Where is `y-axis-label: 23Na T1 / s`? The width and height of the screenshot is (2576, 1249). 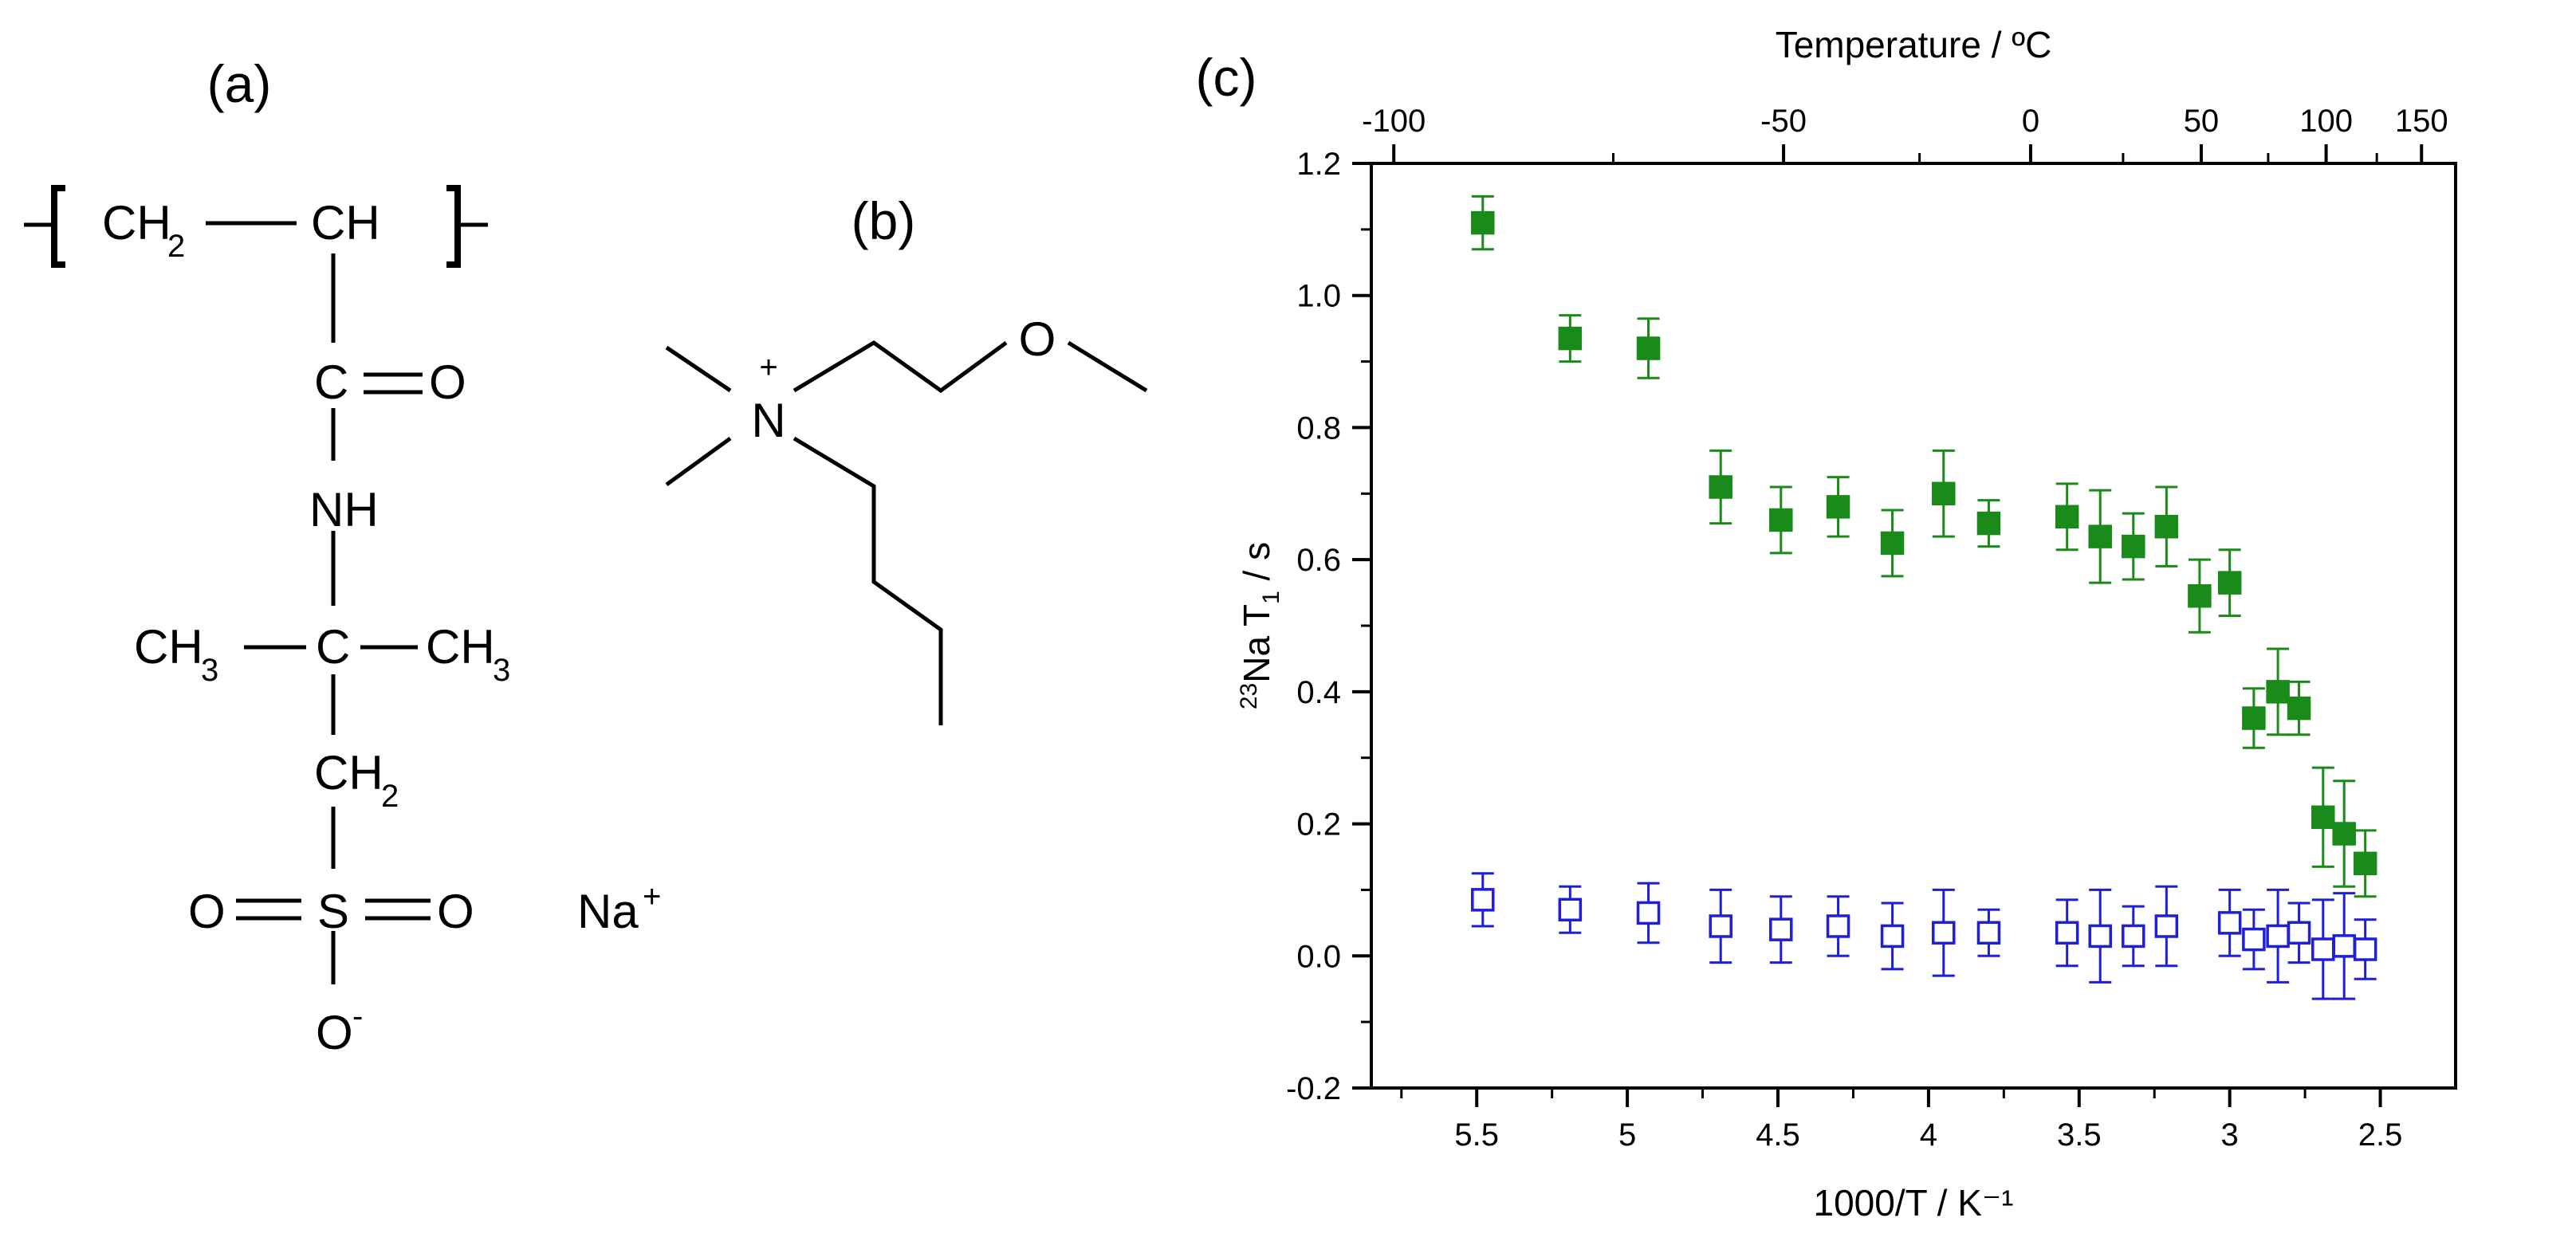 y-axis-label: 23Na T1 / s is located at coordinates (1260, 625).